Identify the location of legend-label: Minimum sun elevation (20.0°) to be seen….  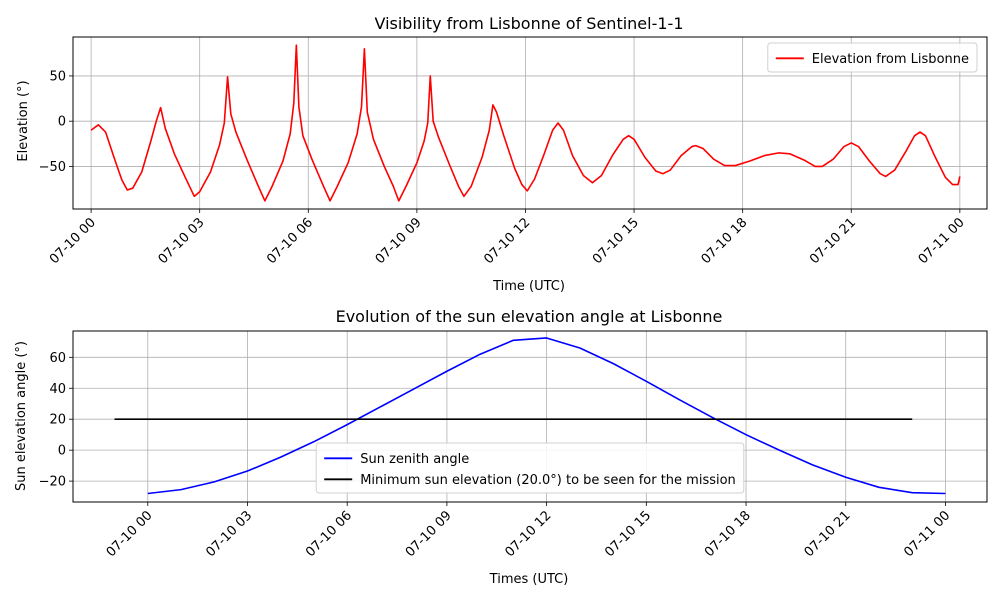
(548, 480).